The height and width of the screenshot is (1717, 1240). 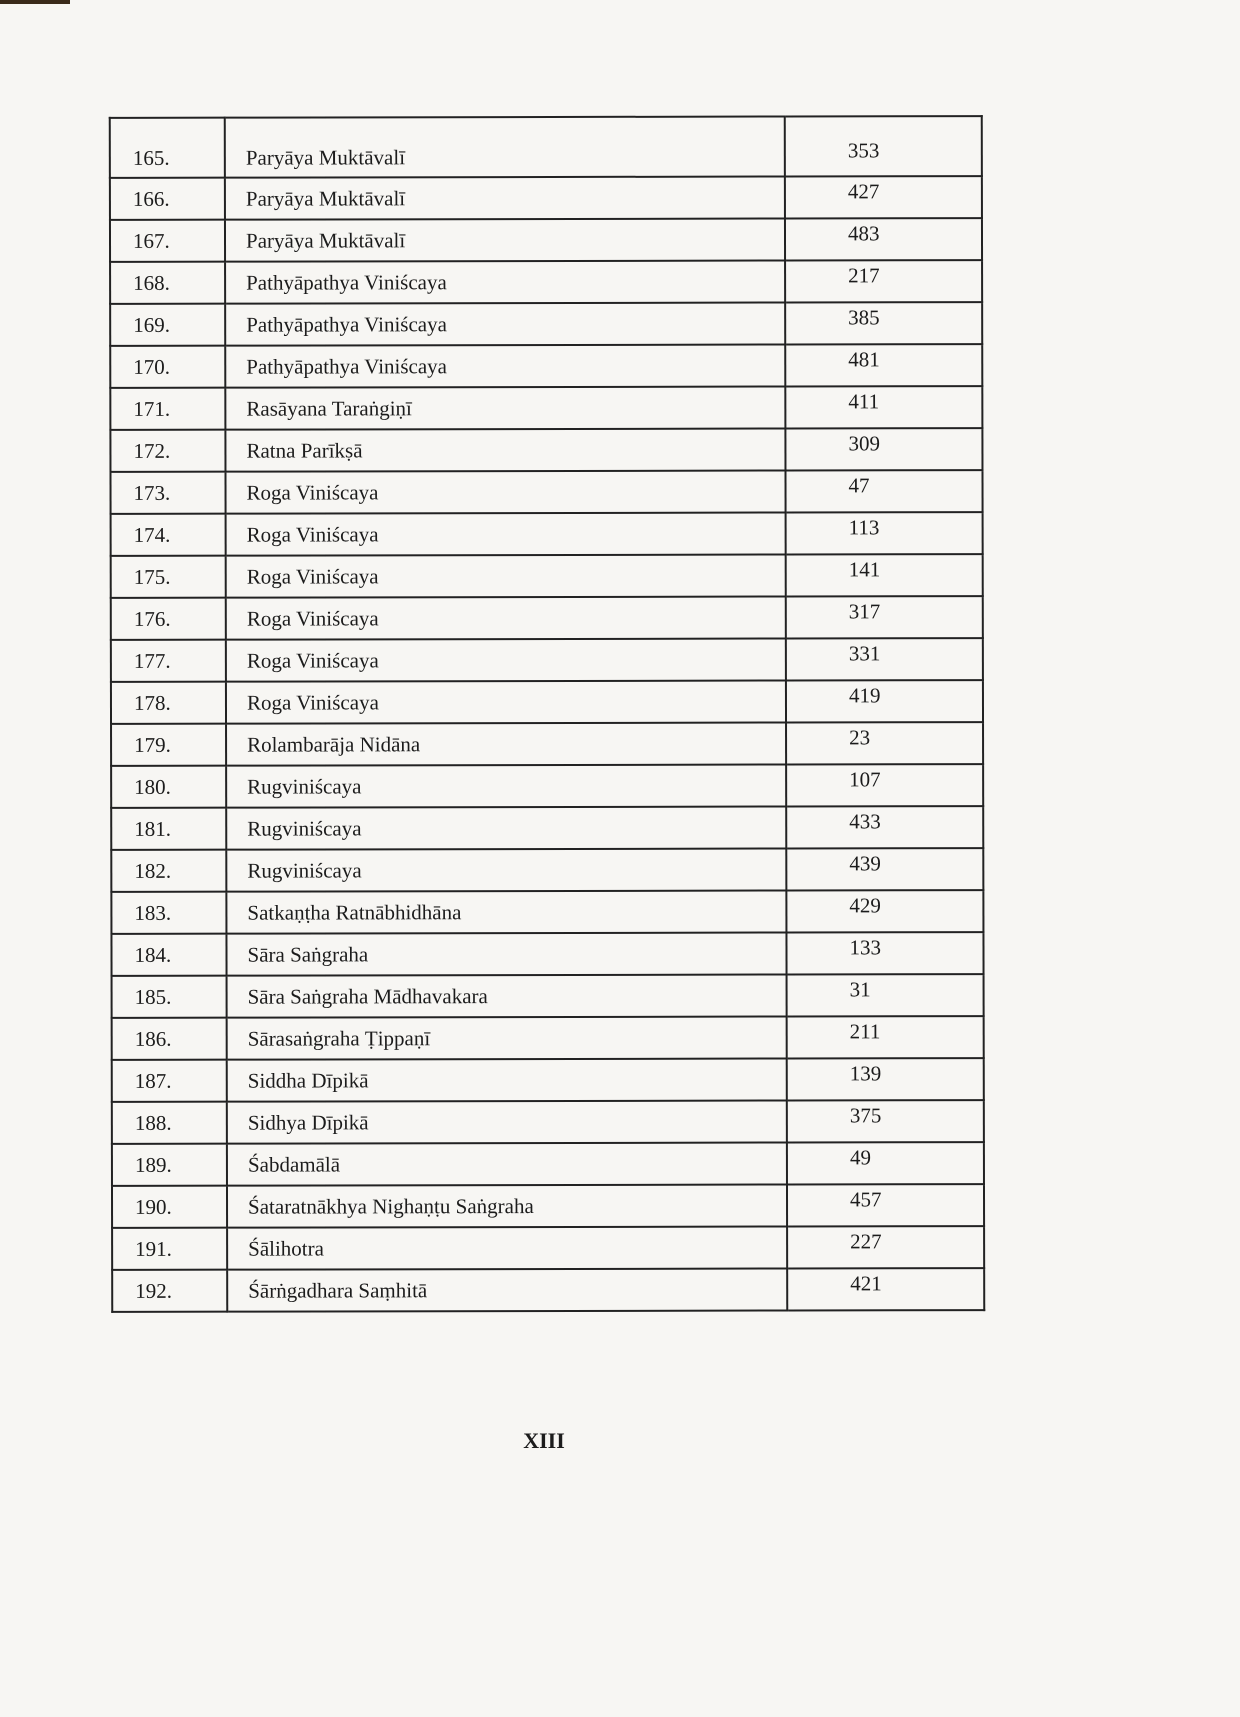 I want to click on row-number: 167., so click(x=167, y=240).